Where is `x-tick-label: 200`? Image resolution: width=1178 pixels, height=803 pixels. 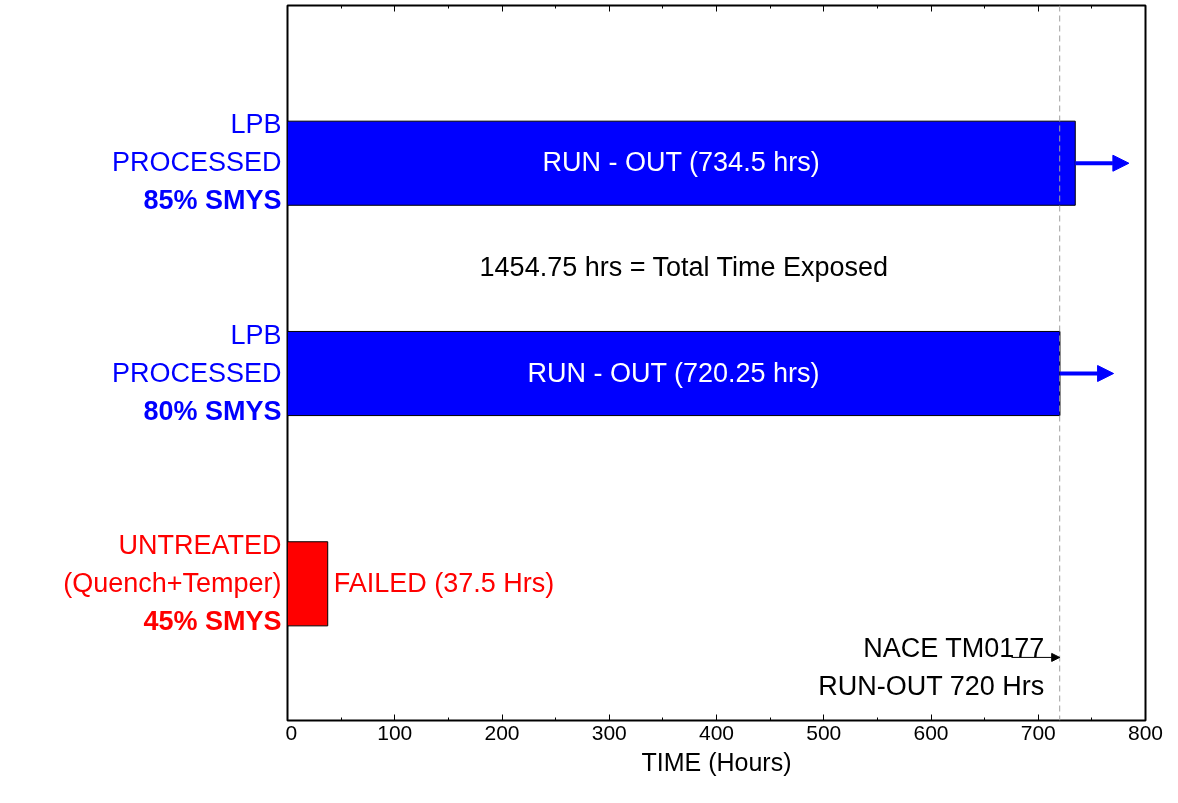
x-tick-label: 200 is located at coordinates (502, 732).